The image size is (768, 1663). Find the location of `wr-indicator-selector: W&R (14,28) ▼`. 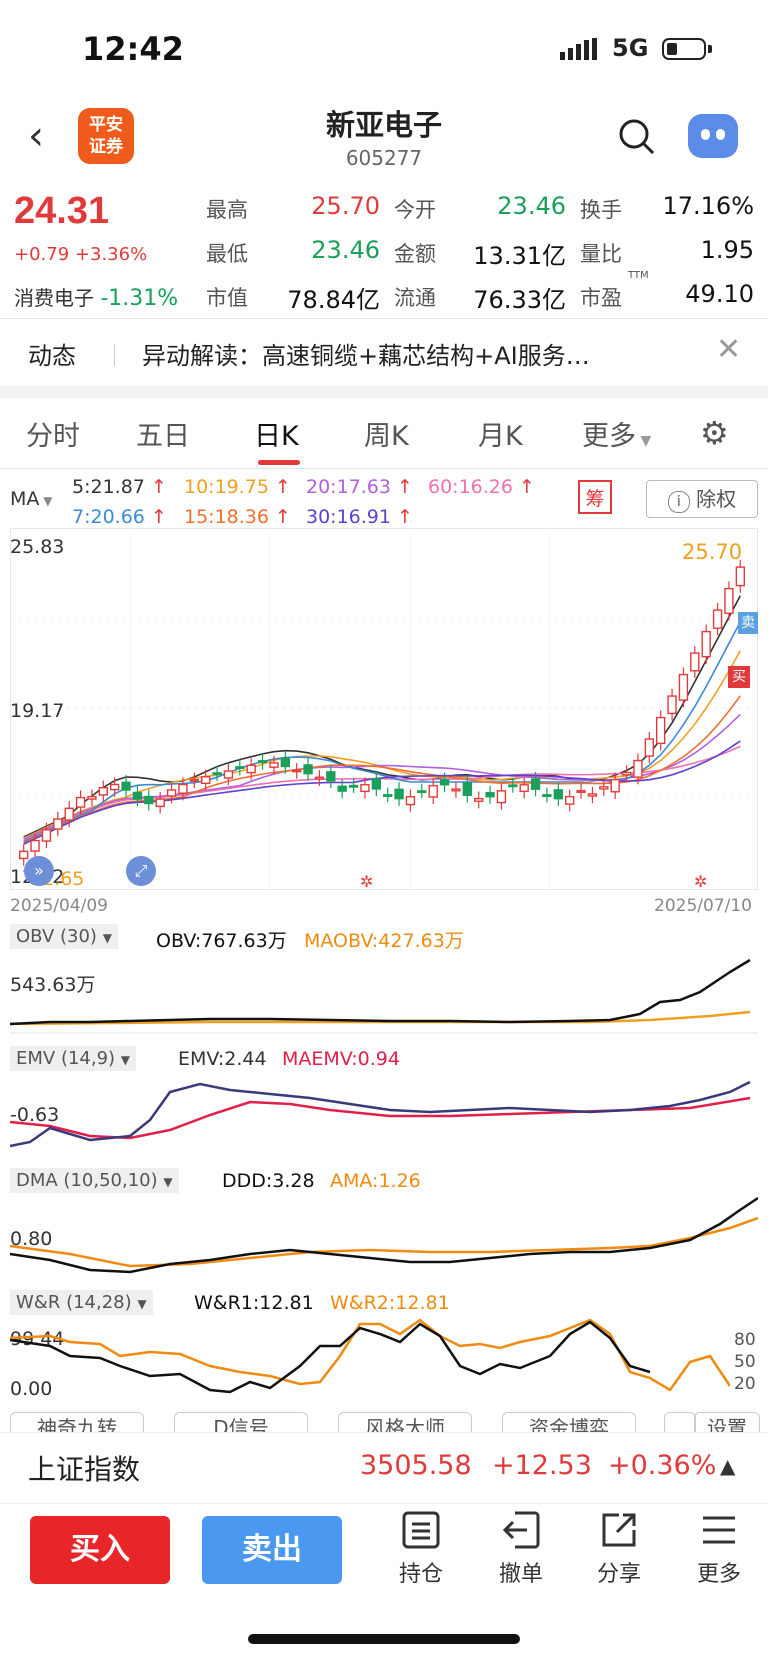

wr-indicator-selector: W&R (14,28) ▼ is located at coordinates (81, 1302).